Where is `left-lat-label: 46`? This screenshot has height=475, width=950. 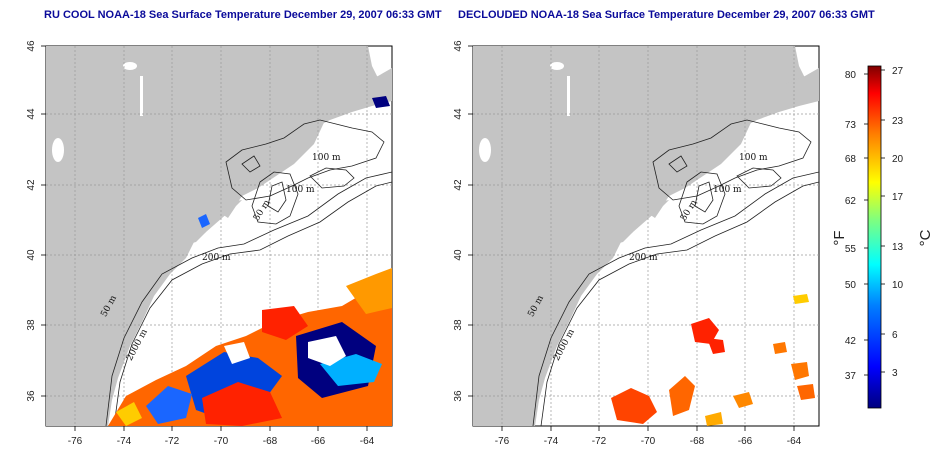
left-lat-label: 46 is located at coordinates (31, 46).